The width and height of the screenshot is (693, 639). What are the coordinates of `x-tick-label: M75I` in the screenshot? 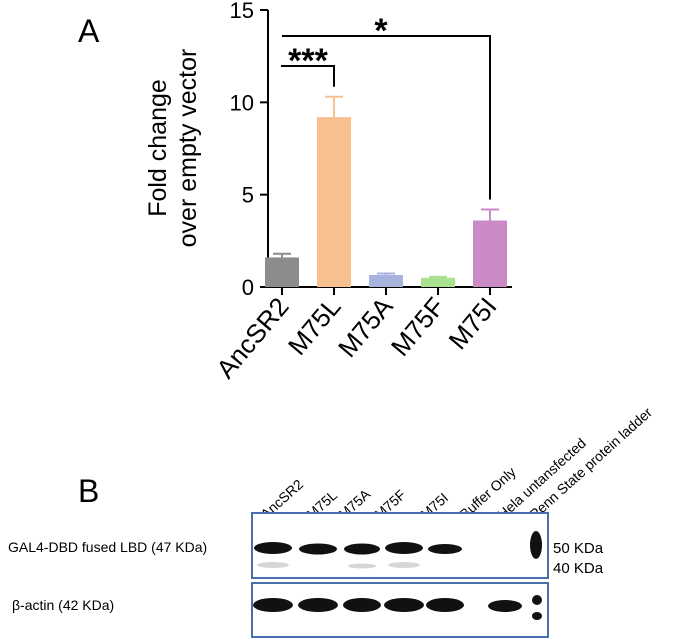 It's located at (472, 324).